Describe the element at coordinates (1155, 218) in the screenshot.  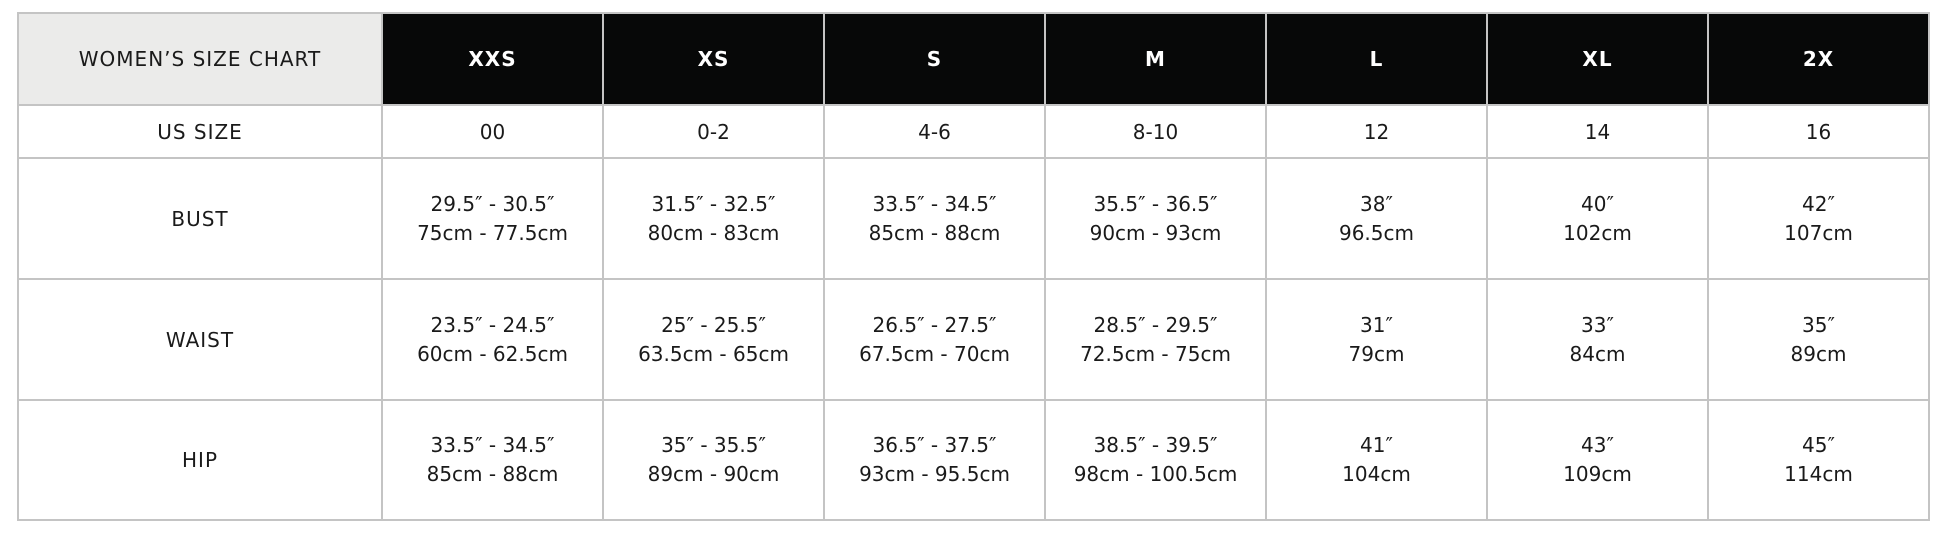
I see `measurement-cell: 35.5″ - 36.5″ 90cm - 93cm` at that location.